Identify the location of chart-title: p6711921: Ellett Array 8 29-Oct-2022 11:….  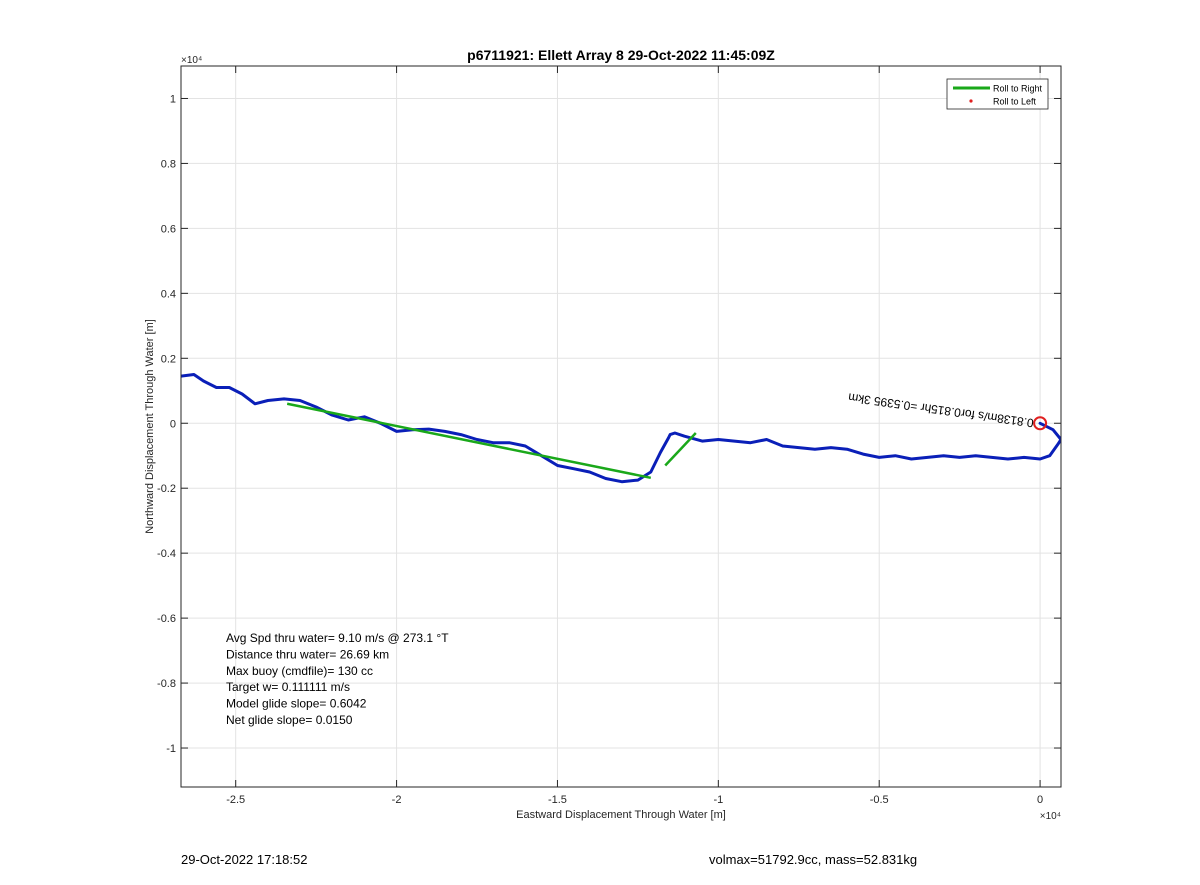
(621, 55).